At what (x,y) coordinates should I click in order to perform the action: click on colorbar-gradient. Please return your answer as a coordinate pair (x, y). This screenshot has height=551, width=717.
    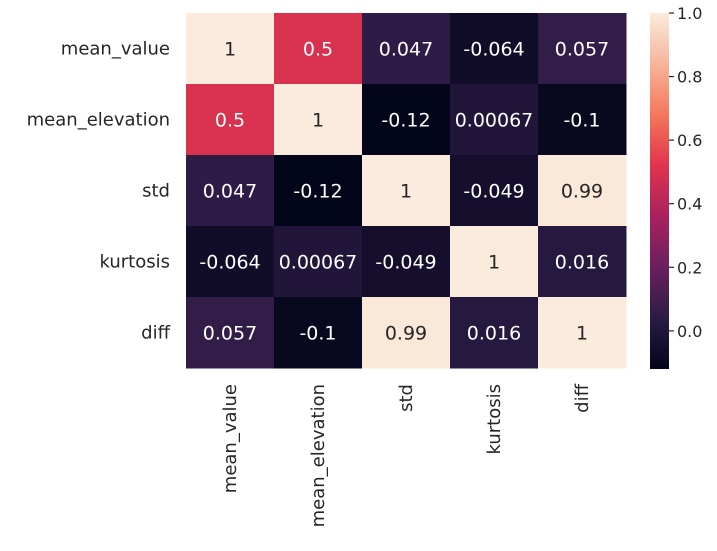
    Looking at the image, I should click on (659, 191).